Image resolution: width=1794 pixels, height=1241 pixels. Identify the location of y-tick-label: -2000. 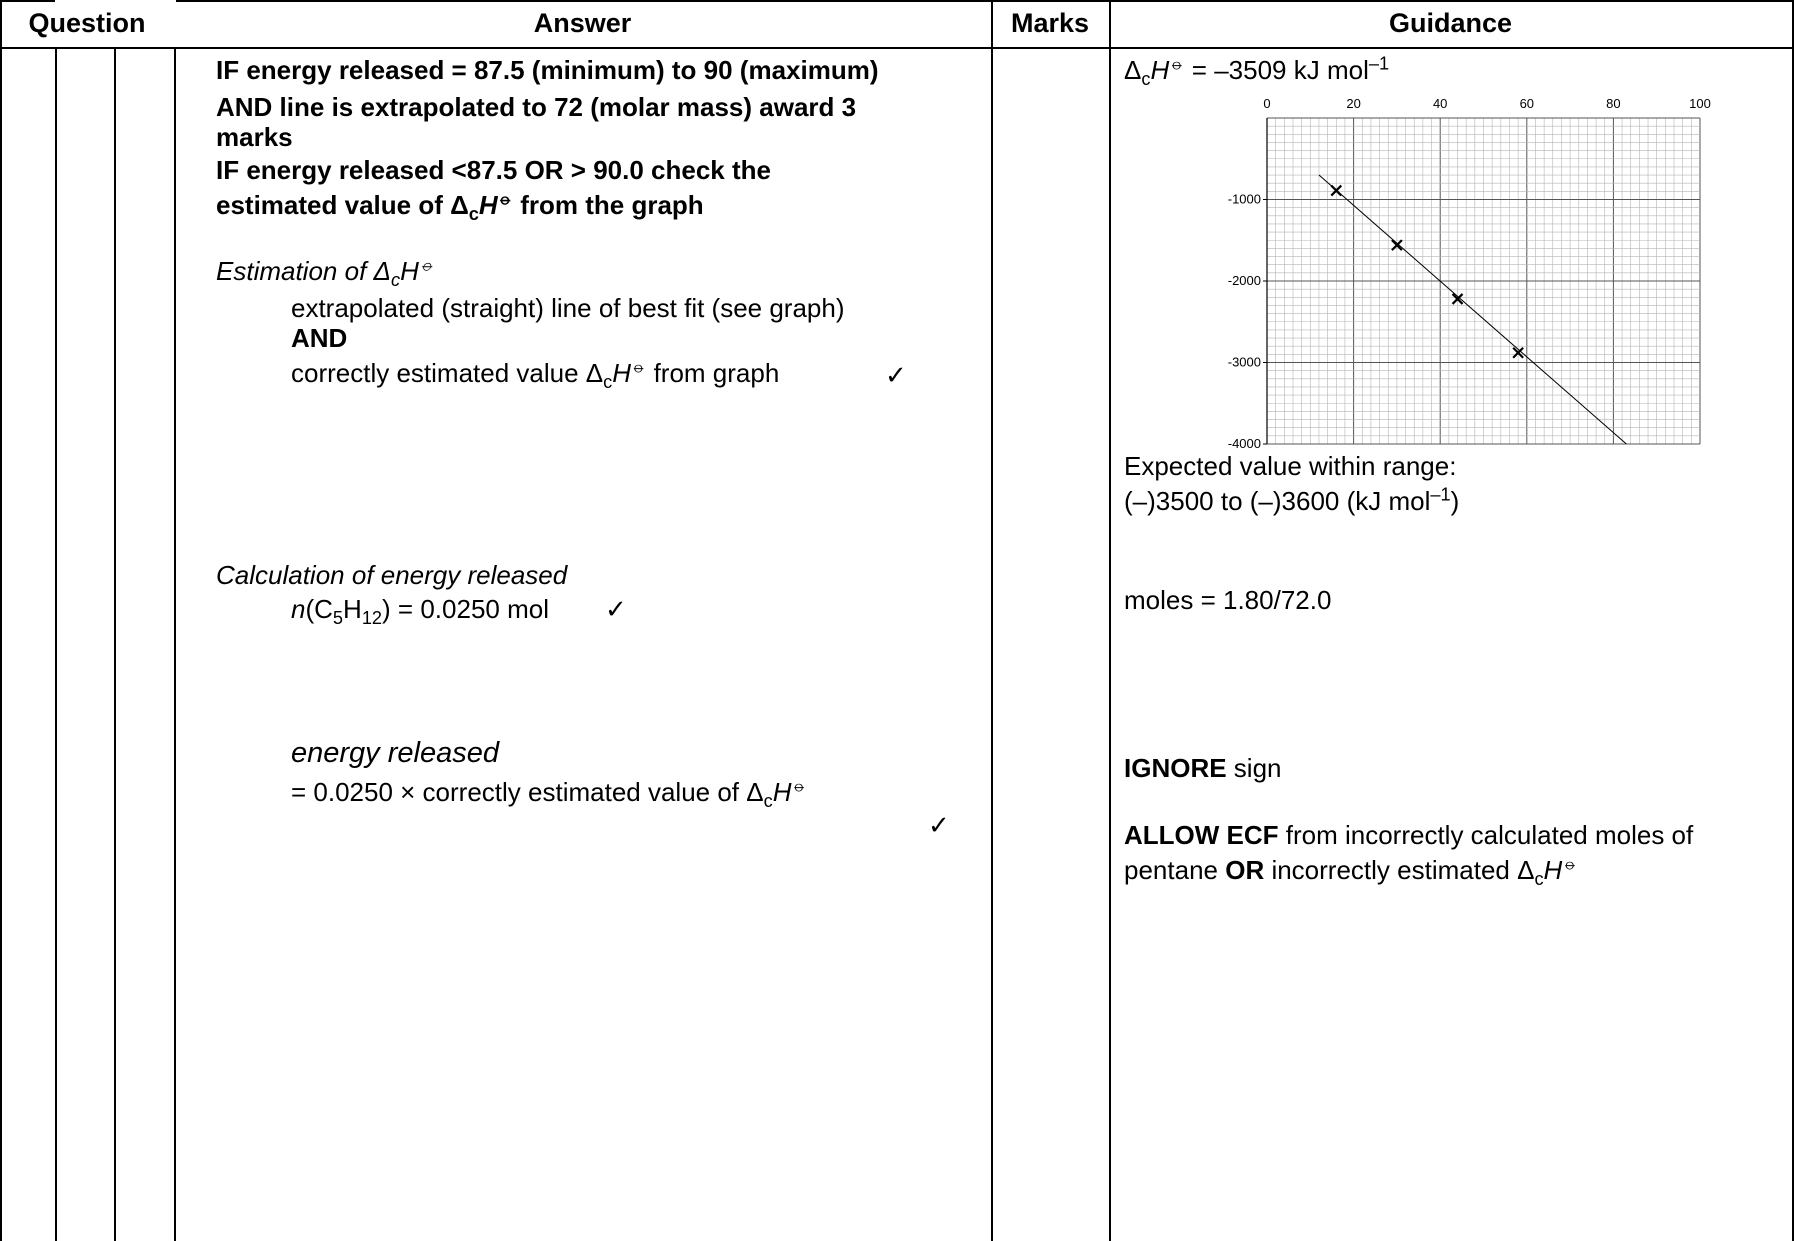
(1244, 280).